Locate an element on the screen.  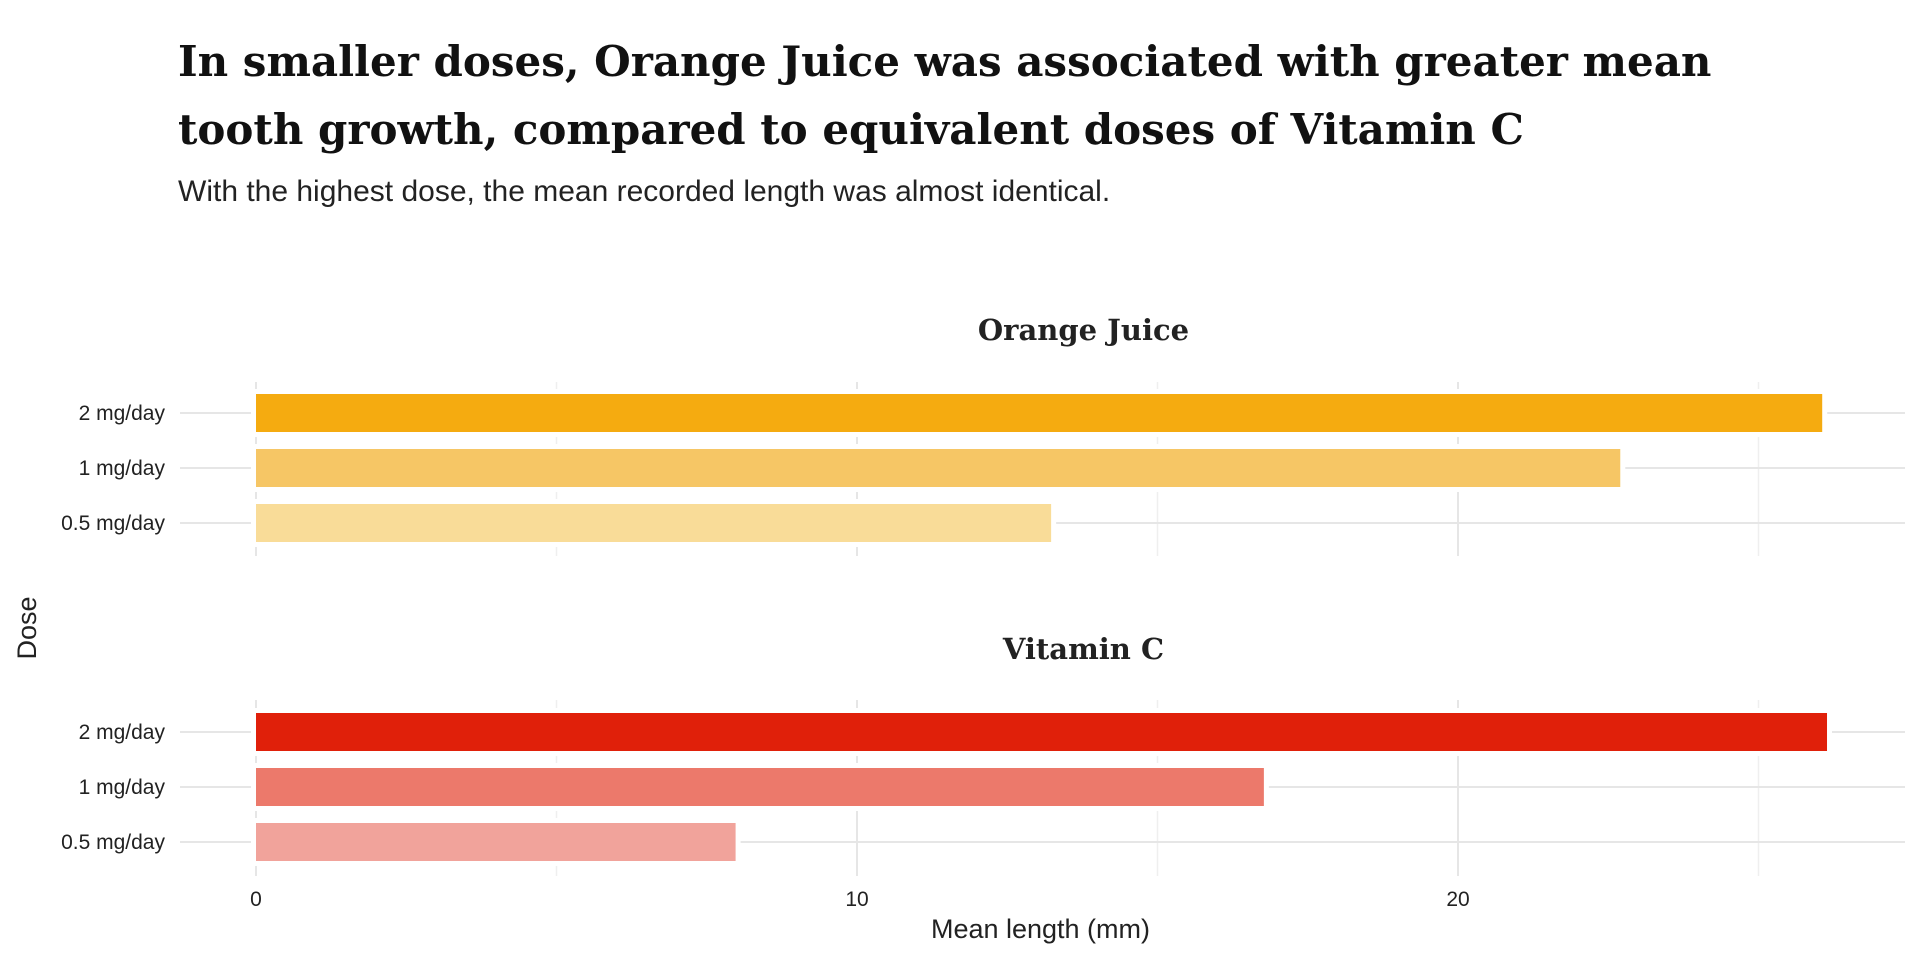
x-tick-label: 20 is located at coordinates (1457, 899).